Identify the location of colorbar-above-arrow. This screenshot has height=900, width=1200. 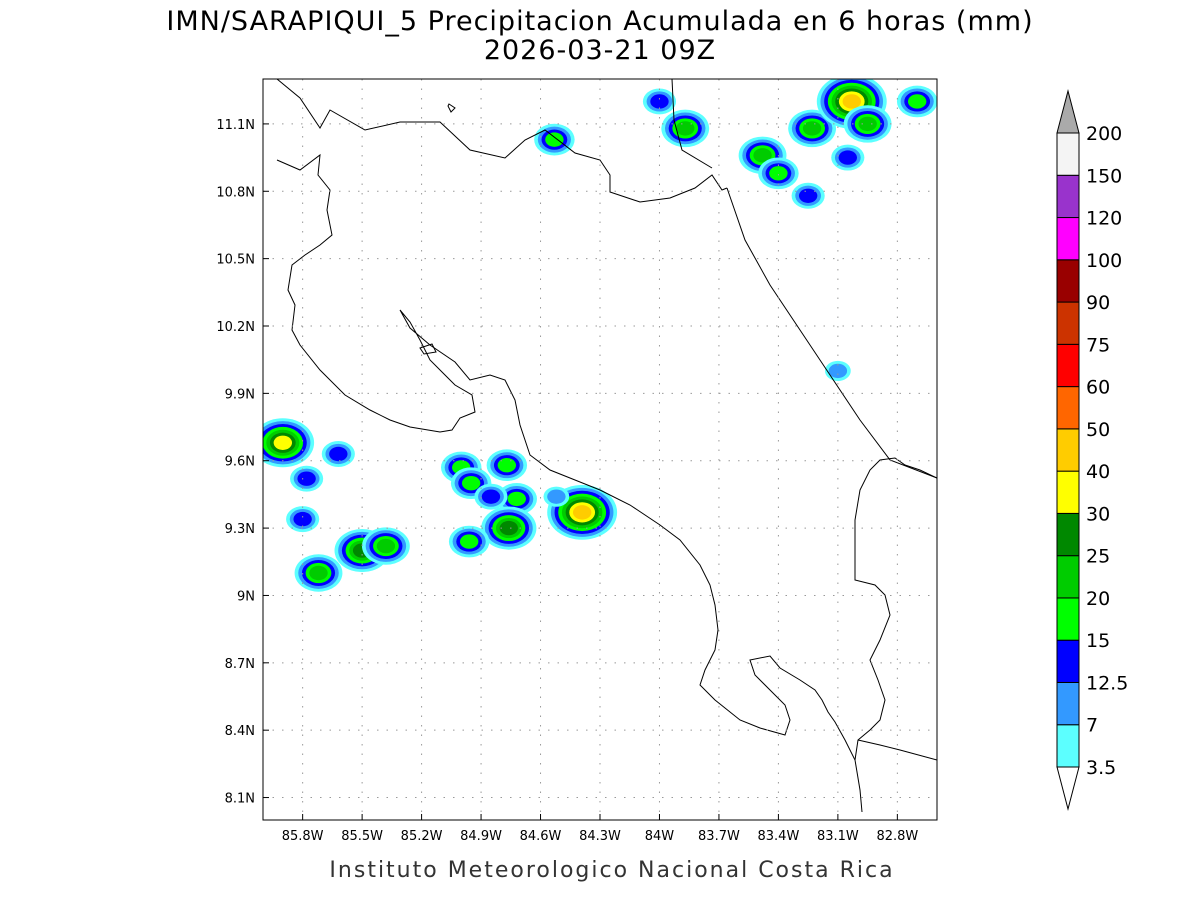
(1068, 111).